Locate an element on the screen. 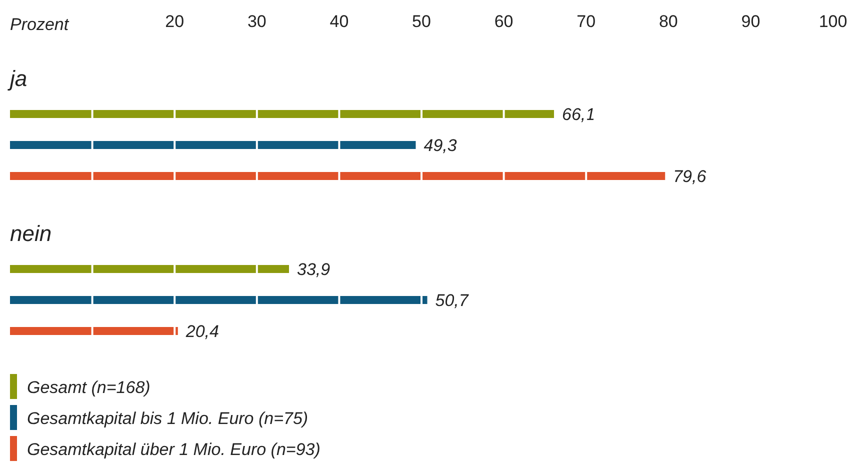 The width and height of the screenshot is (853, 462). y-tick-label: nein is located at coordinates (31, 233).